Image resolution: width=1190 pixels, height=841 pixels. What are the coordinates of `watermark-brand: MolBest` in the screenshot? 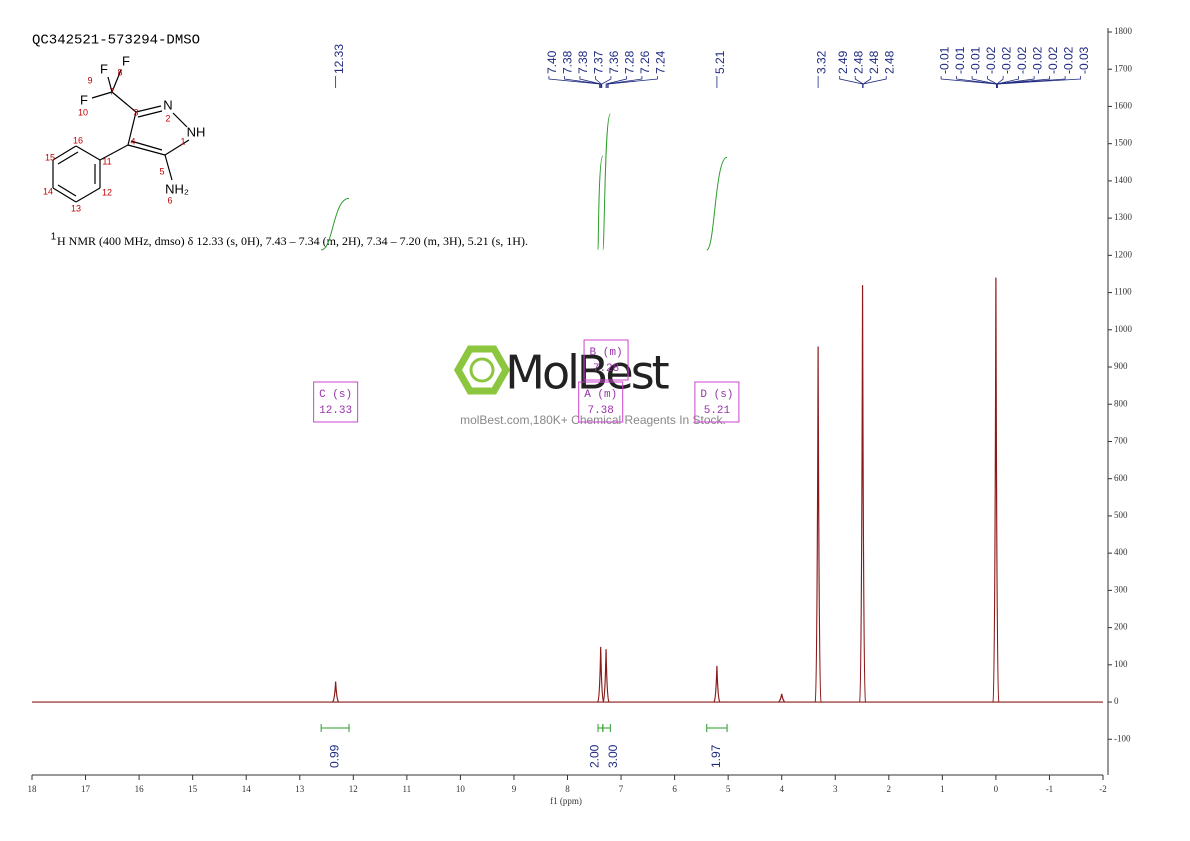 It's located at (586, 373).